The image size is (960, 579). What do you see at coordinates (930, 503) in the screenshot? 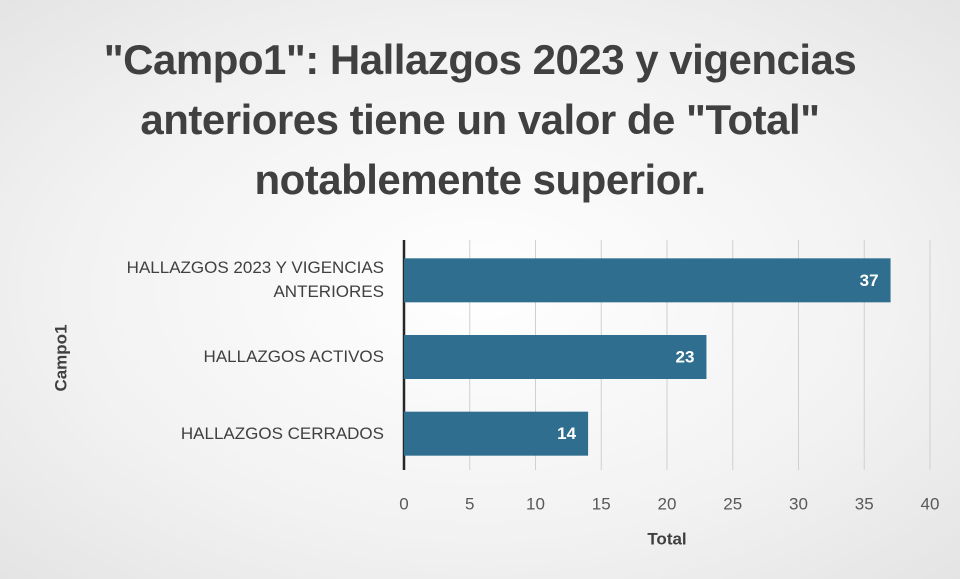
I see `x-tick-label: 40` at bounding box center [930, 503].